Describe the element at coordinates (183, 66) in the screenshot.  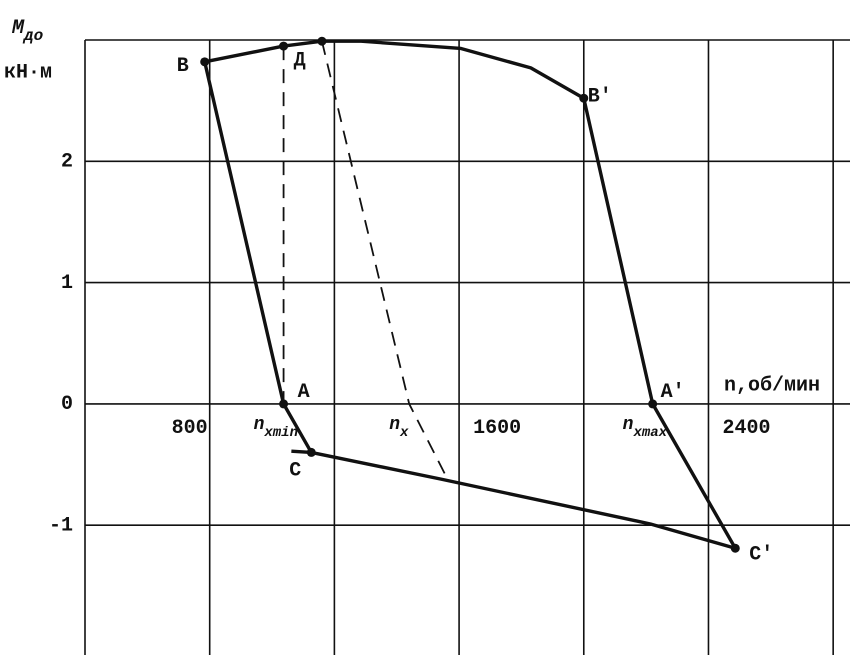
I see `point-label: B` at that location.